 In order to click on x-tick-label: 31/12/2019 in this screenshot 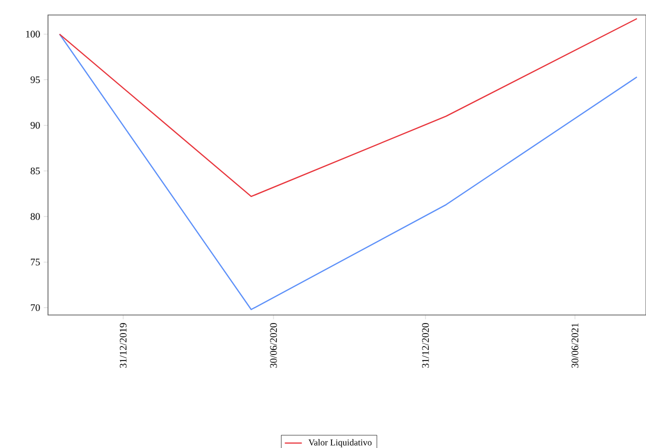, I will do `click(123, 345)`.